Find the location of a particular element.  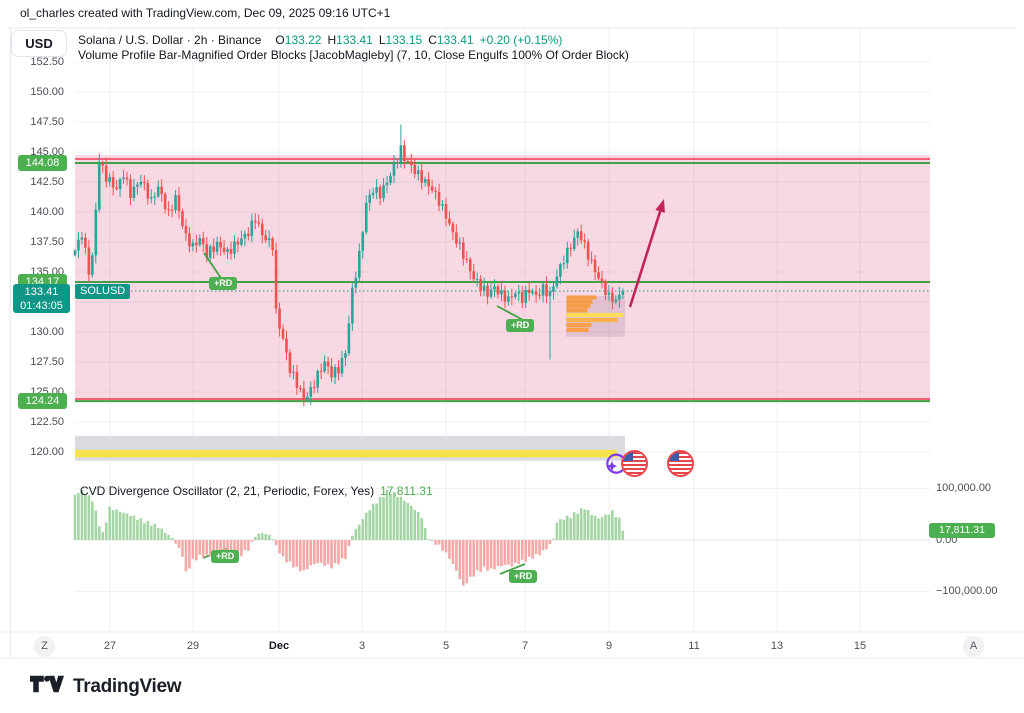

oscillator-tick-label: 0.00 is located at coordinates (947, 539).